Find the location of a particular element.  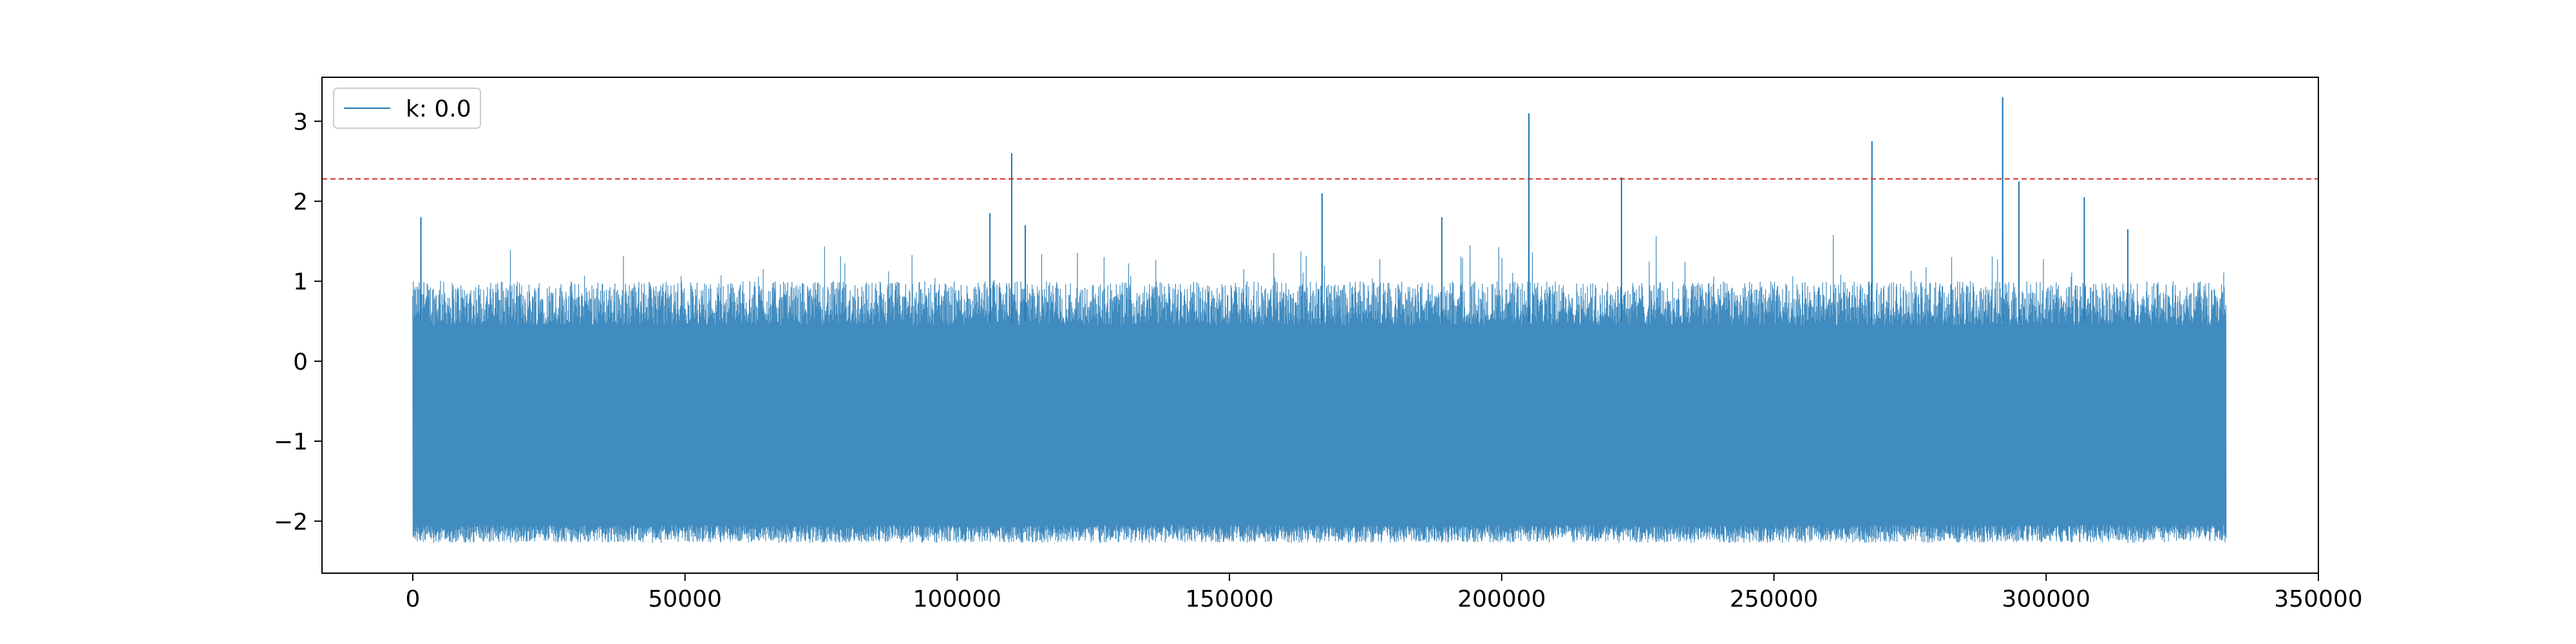

x-tick-label: 100000 is located at coordinates (957, 599).